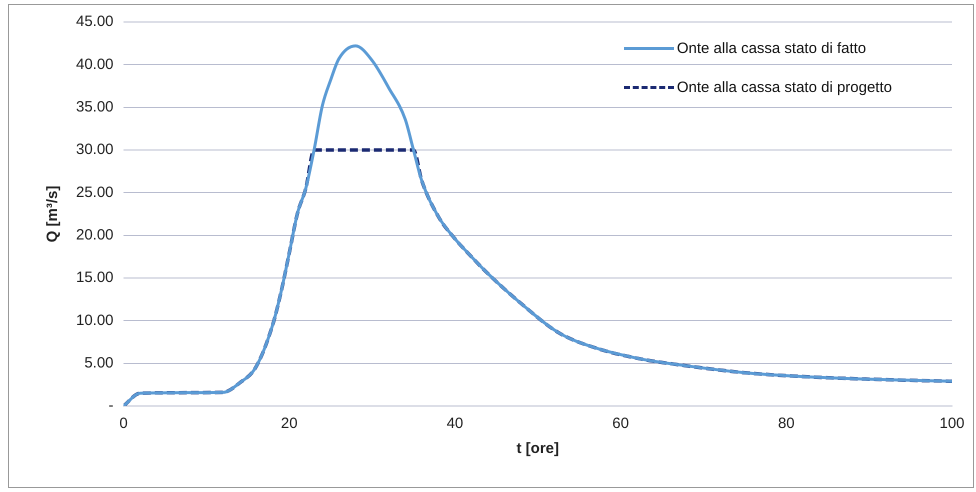 The width and height of the screenshot is (976, 492). Describe the element at coordinates (771, 48) in the screenshot. I see `legend-label: Onte alla cassa stato di fatto` at that location.